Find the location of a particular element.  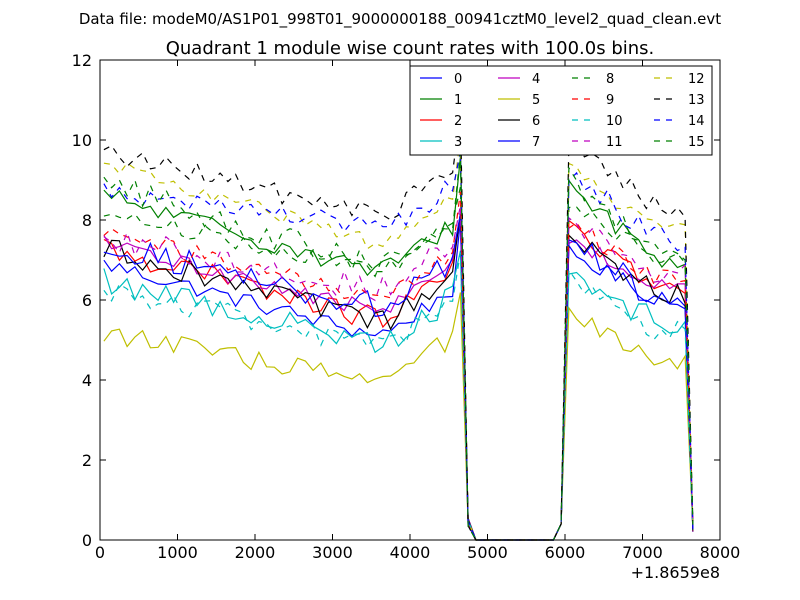

legend-box is located at coordinates (561, 110).